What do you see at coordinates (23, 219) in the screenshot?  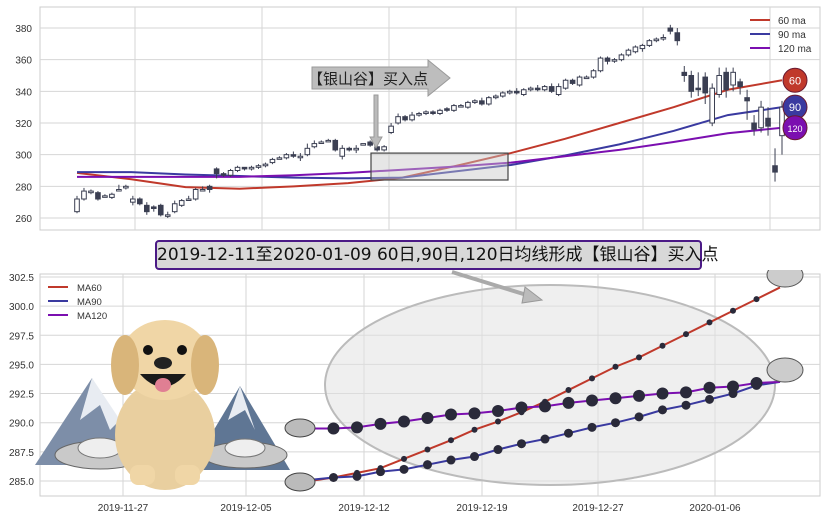 I see `y-tick-label: 260` at bounding box center [23, 219].